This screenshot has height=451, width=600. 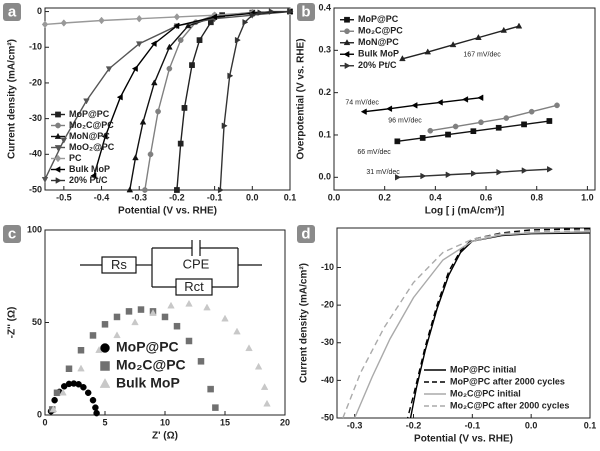 I want to click on y-tick-label: -10, so click(x=327, y=267).